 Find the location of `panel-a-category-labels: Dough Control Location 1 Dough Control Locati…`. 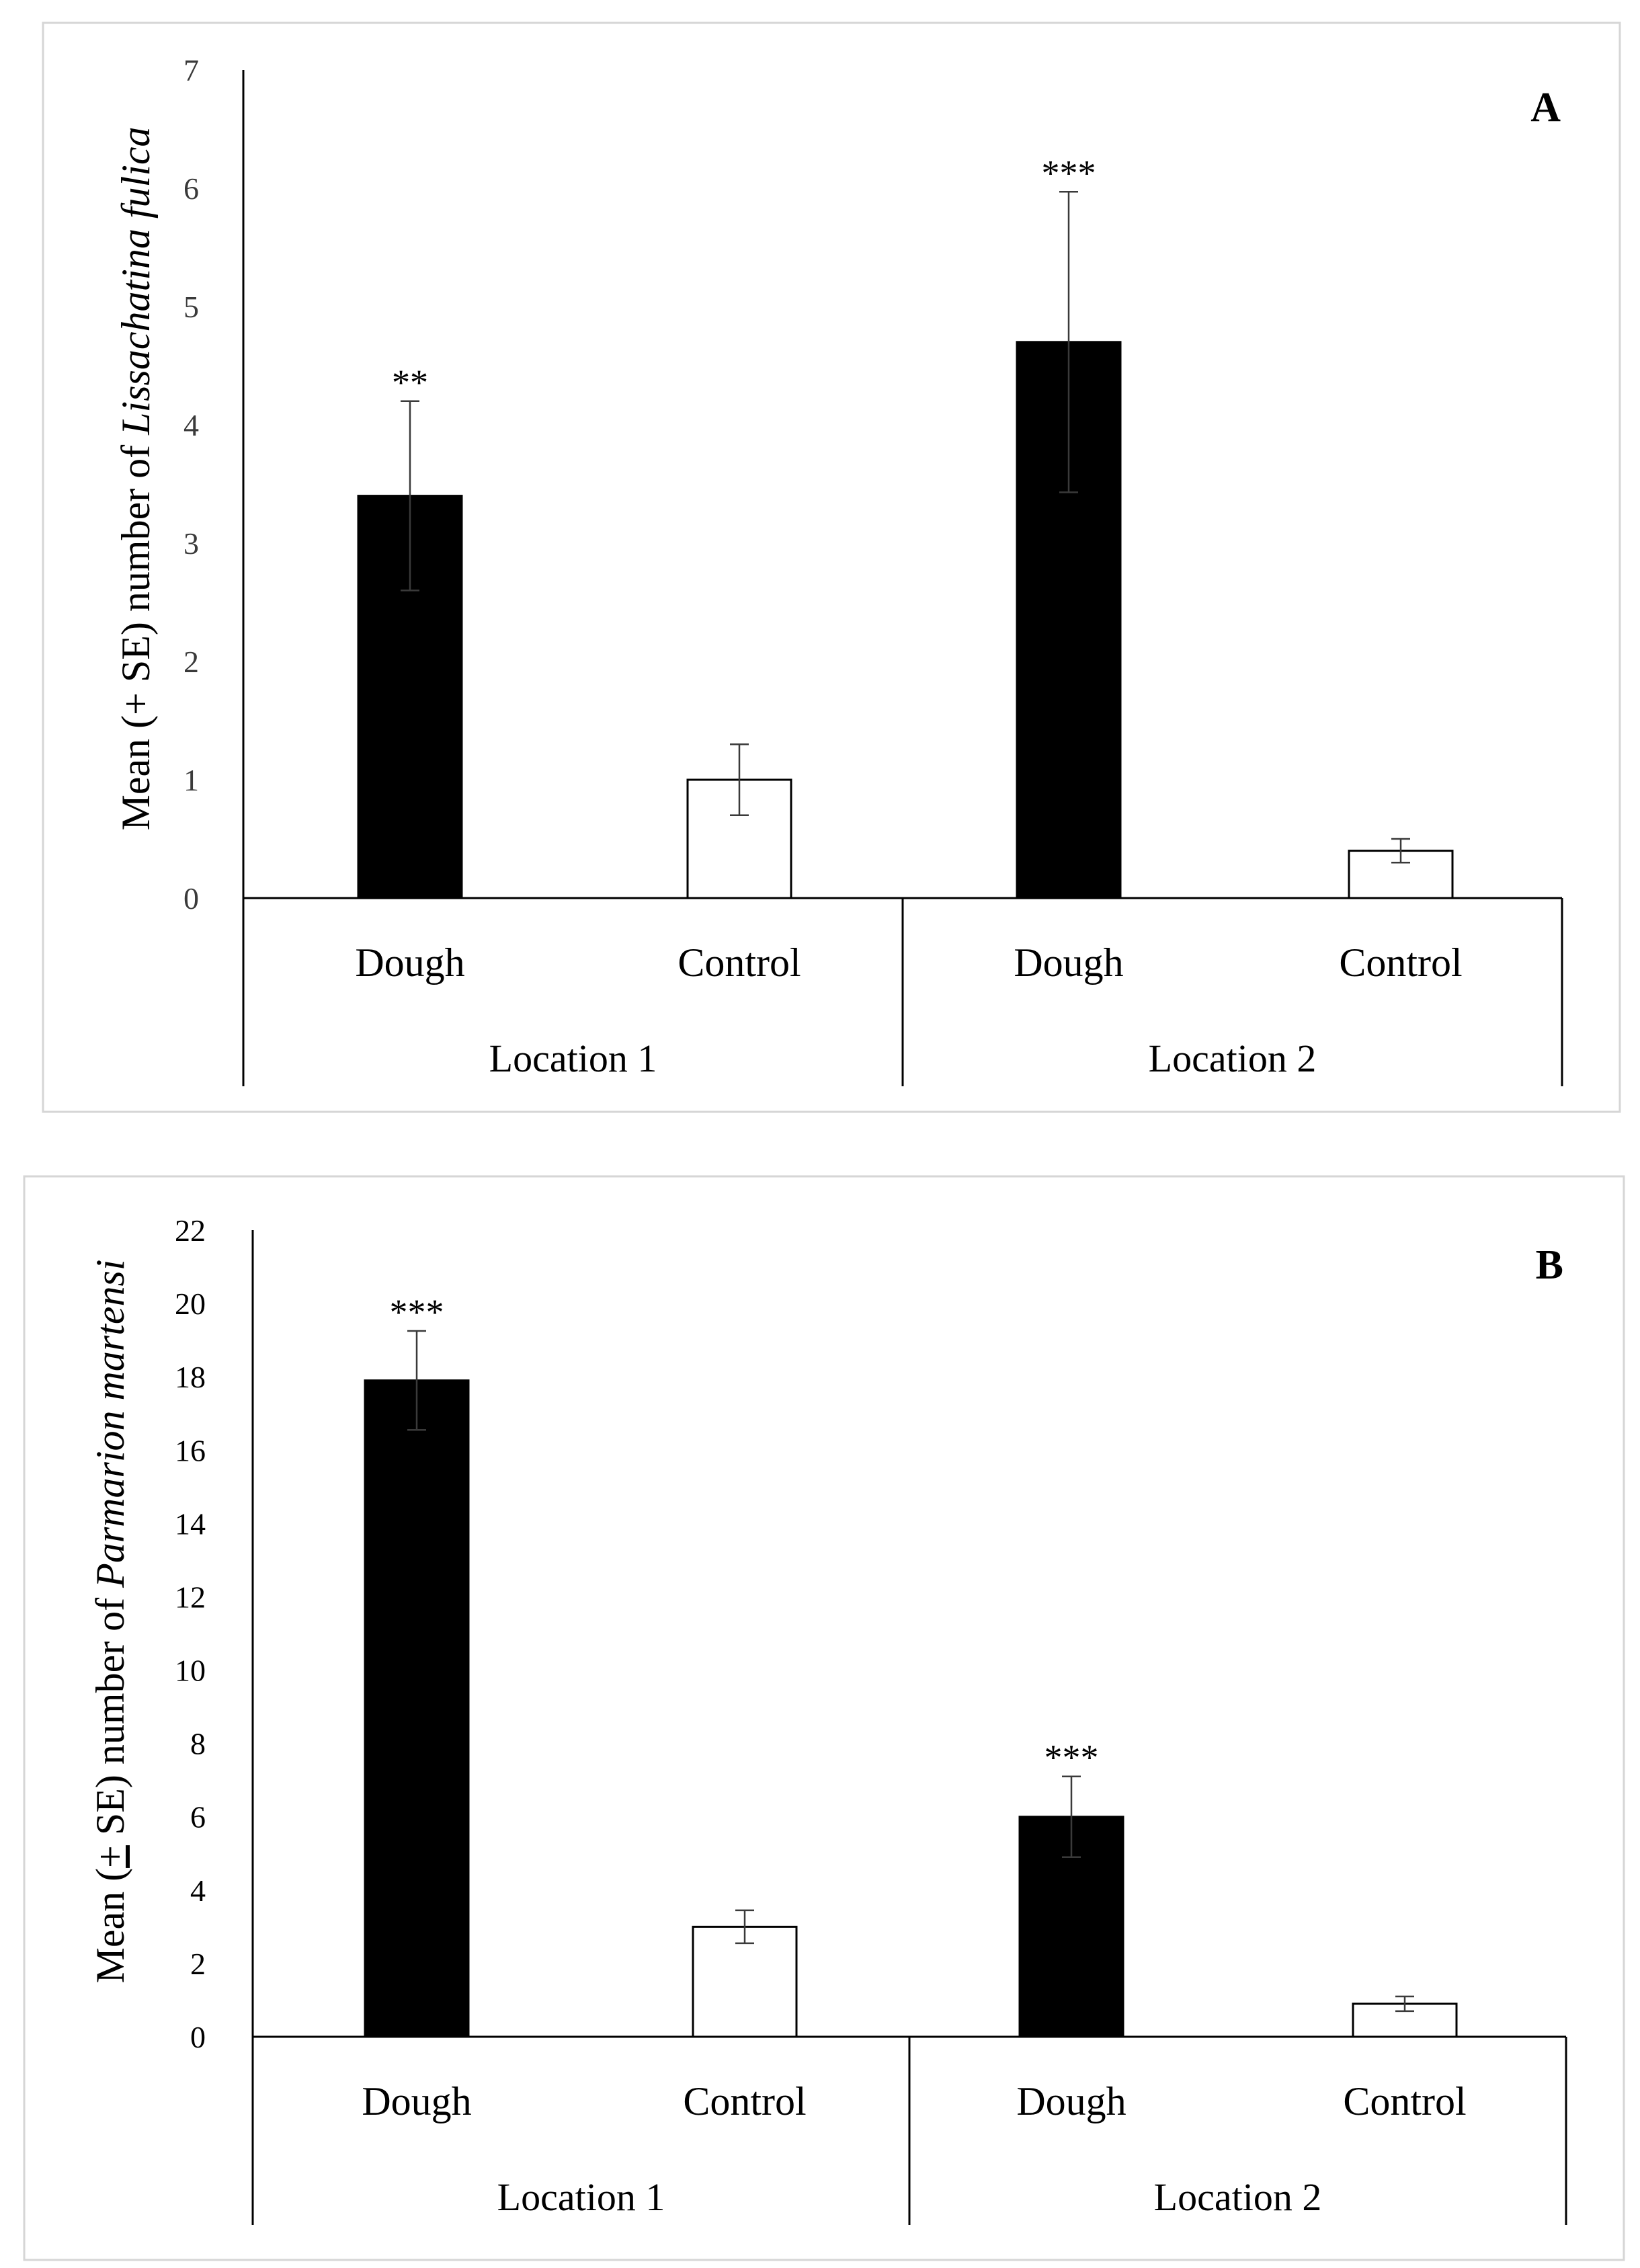

panel-a-category-labels: Dough Control Location 1 Dough Control Locati… is located at coordinates (908, 1010).